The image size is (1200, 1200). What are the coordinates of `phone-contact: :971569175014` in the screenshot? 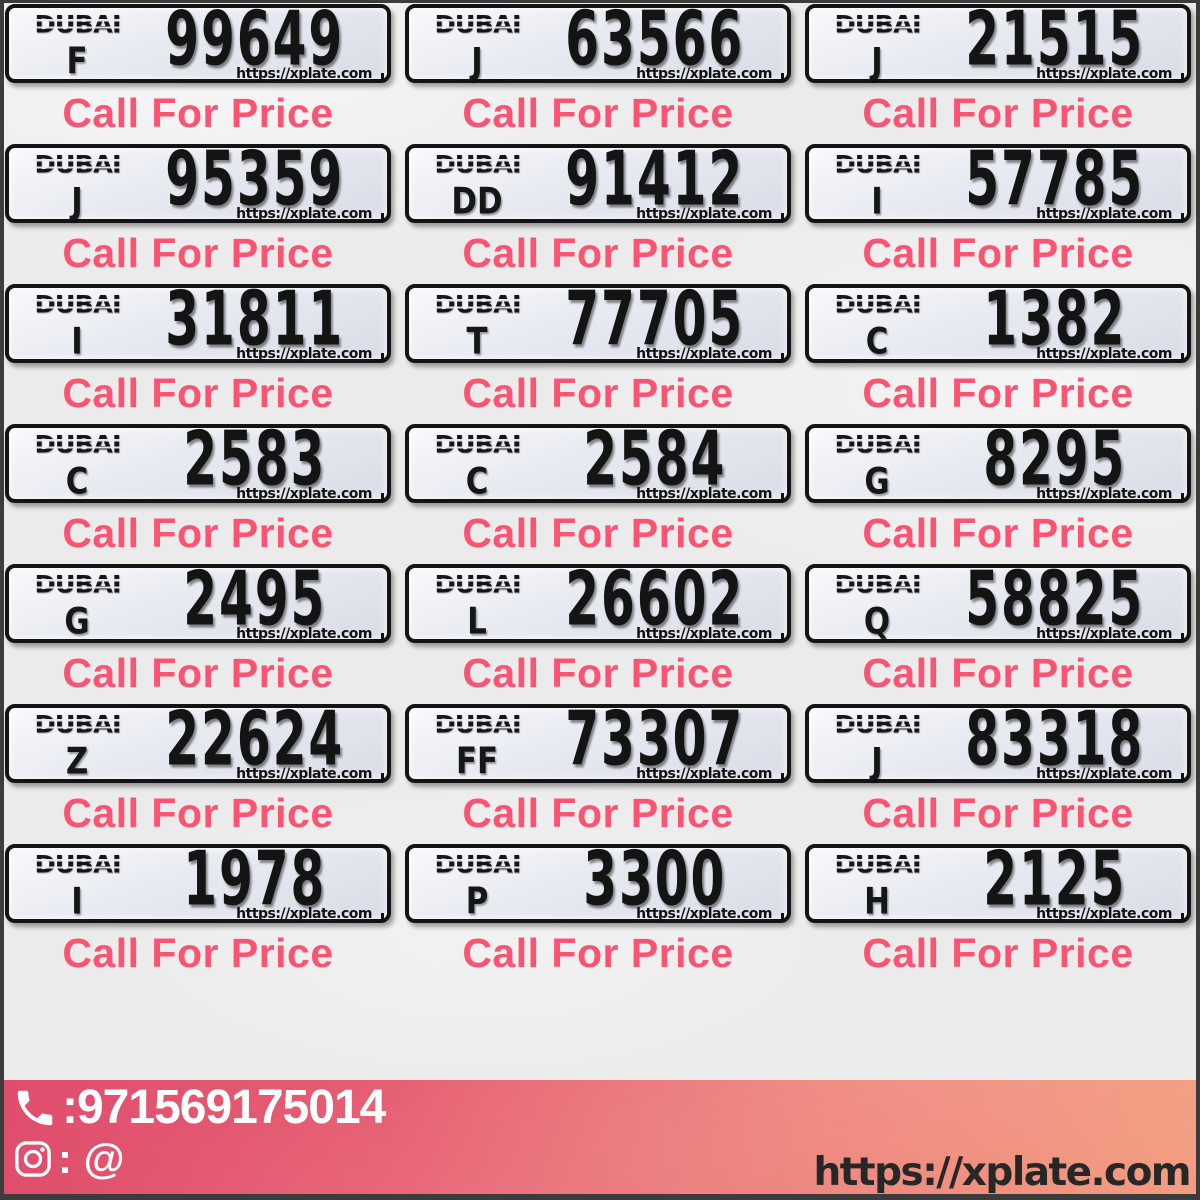 It's located at (199, 1107).